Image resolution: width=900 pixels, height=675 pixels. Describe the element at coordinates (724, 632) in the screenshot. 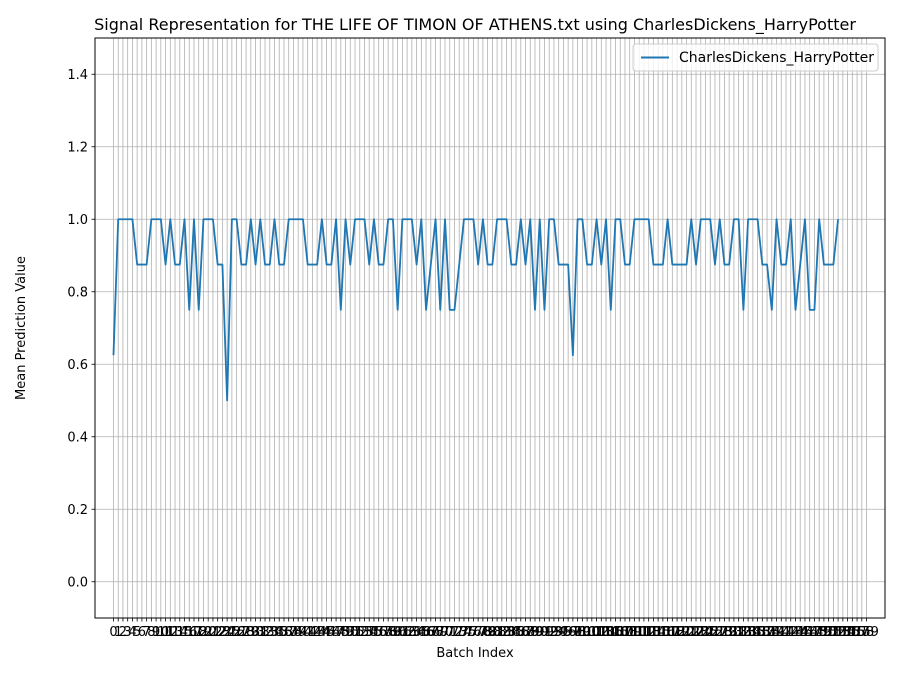

I see `x-tick-label: 129` at that location.